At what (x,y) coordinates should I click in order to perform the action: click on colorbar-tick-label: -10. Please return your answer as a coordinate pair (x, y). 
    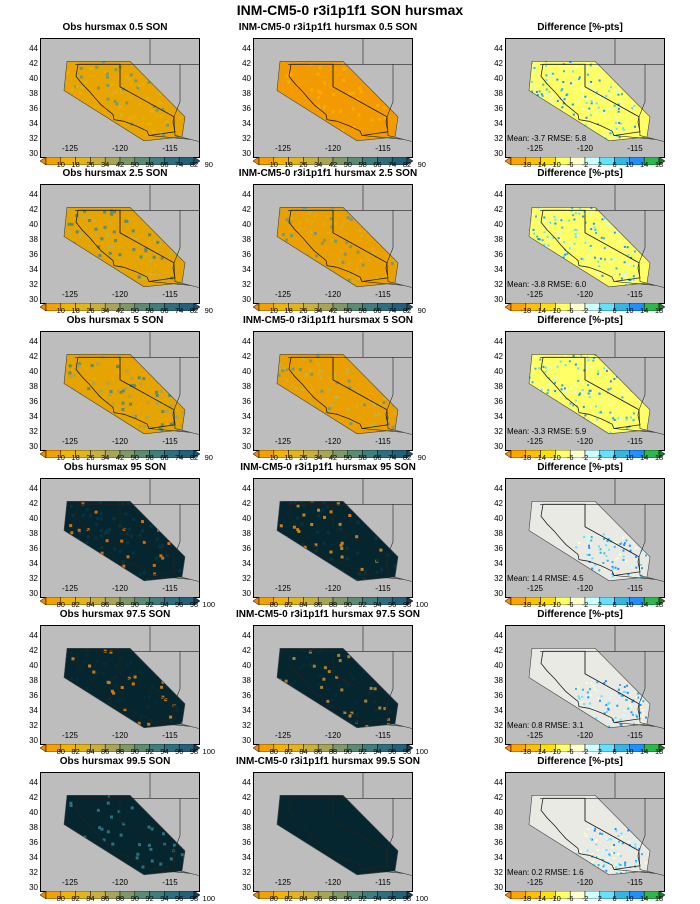
    Looking at the image, I should click on (555, 457).